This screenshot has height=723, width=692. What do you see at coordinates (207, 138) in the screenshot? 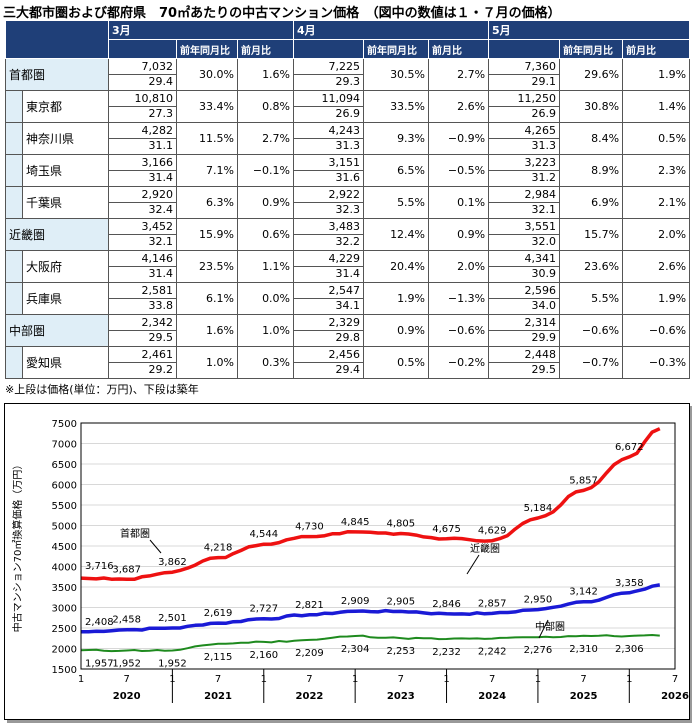
I see `yoy-value: 11.5%` at bounding box center [207, 138].